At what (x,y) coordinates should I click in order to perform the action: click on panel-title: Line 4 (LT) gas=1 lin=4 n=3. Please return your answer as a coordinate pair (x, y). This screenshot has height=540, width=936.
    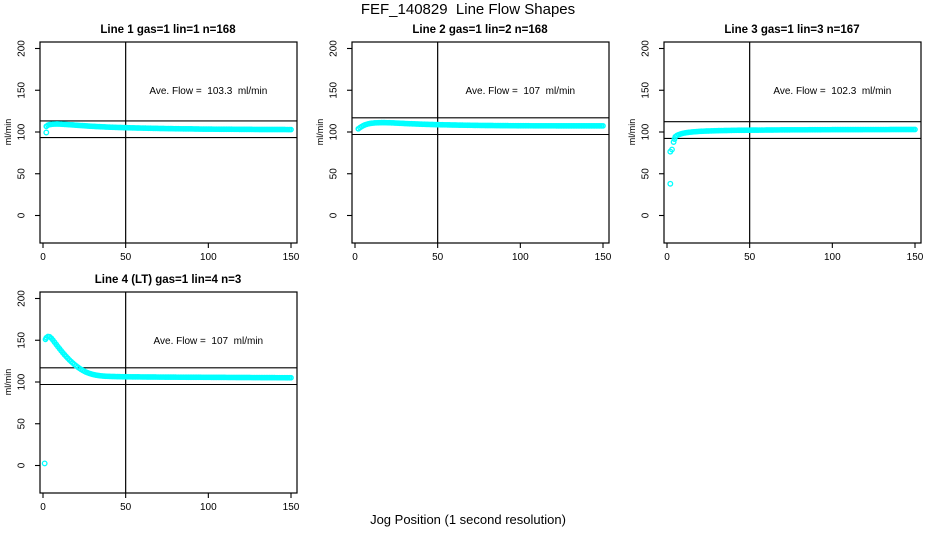
    Looking at the image, I should click on (168, 280).